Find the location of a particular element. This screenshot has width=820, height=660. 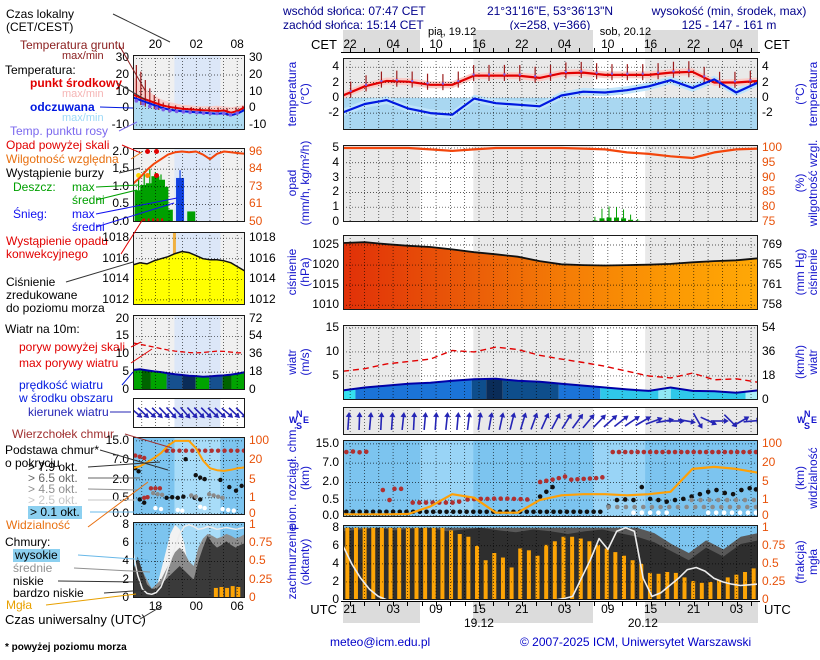

mini-precip-humidity-ytick-left: 0.0 is located at coordinates (120, 221).